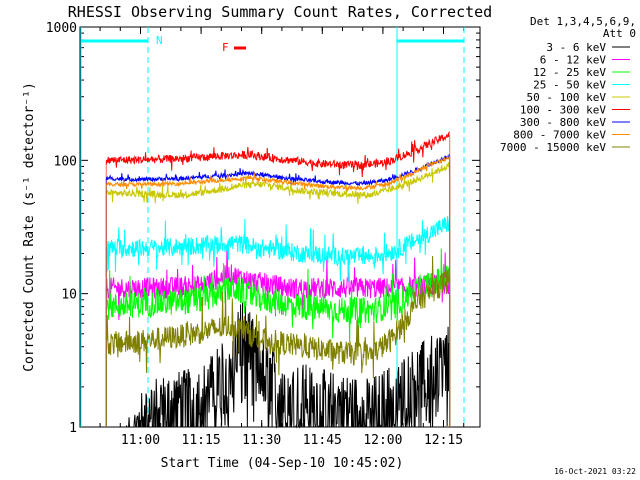 The image size is (640, 480). What do you see at coordinates (201, 440) in the screenshot?
I see `x-tick-label: 11:15` at bounding box center [201, 440].